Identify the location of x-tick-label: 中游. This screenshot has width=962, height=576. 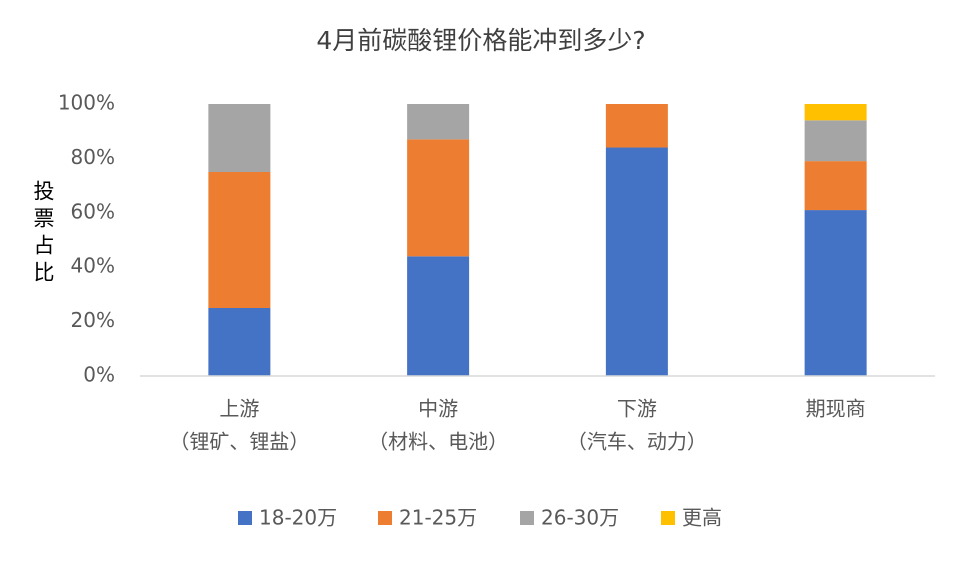
(438, 409).